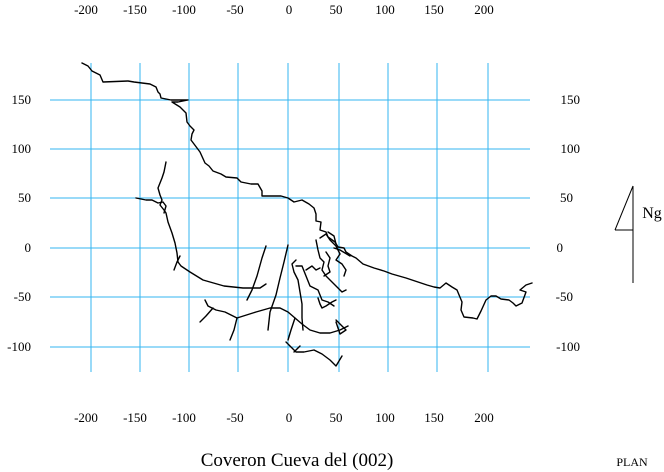 This screenshot has height=472, width=664. Describe the element at coordinates (632, 462) in the screenshot. I see `view-label: PLAN` at that location.